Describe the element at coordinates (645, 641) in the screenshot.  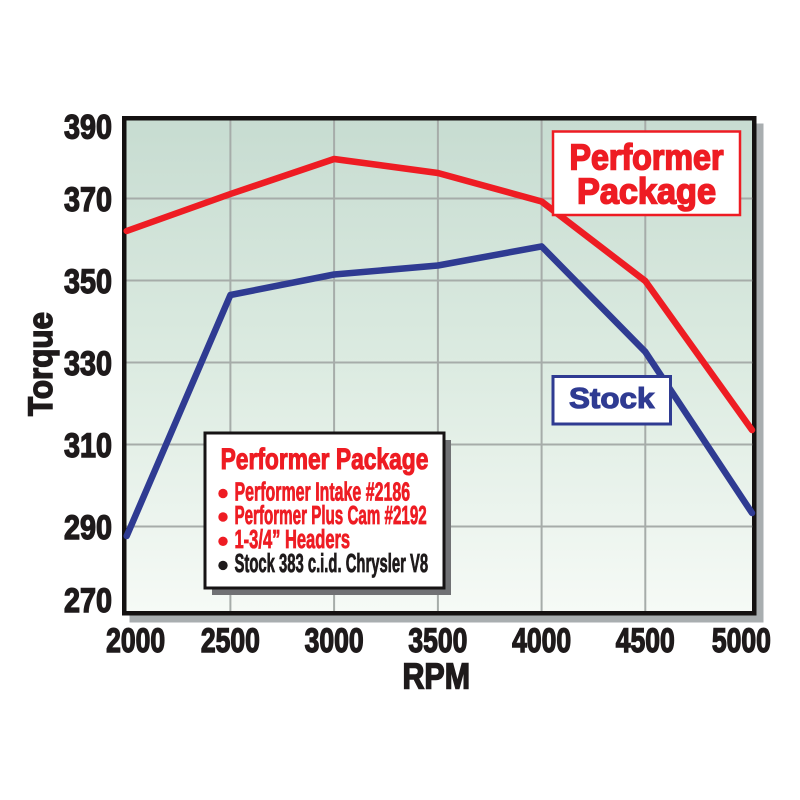
I see `svg-text: 4500` at that location.